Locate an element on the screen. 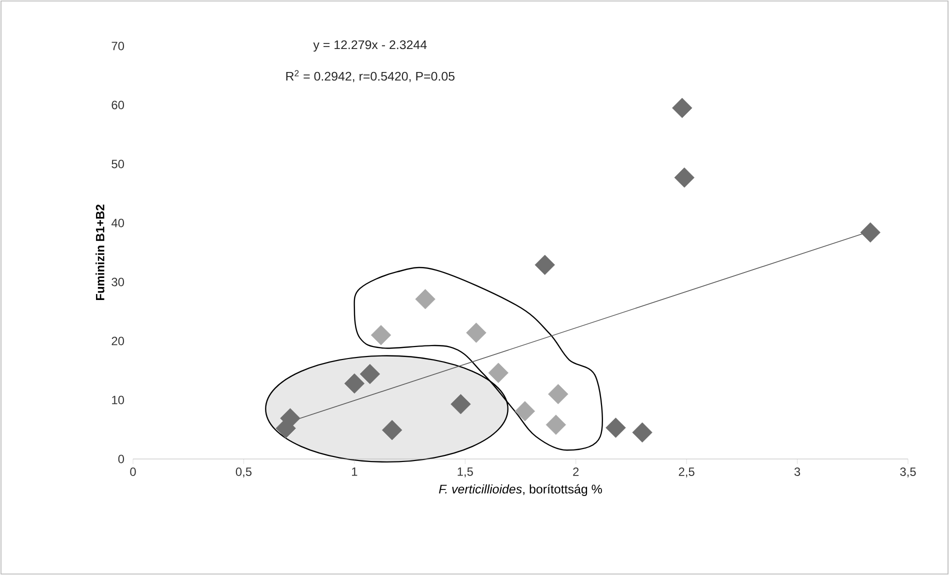  y-tick-label: 60 is located at coordinates (118, 105).